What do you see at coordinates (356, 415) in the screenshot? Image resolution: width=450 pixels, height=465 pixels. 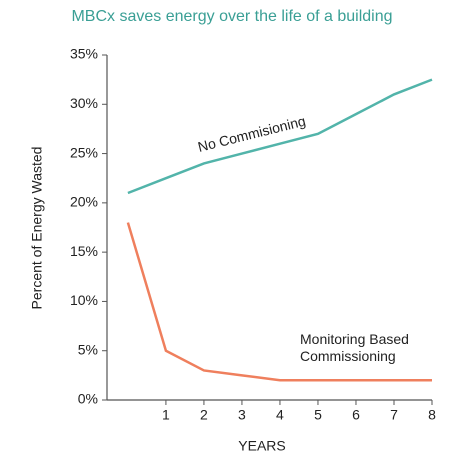 I see `x-tick-label: 6` at bounding box center [356, 415].